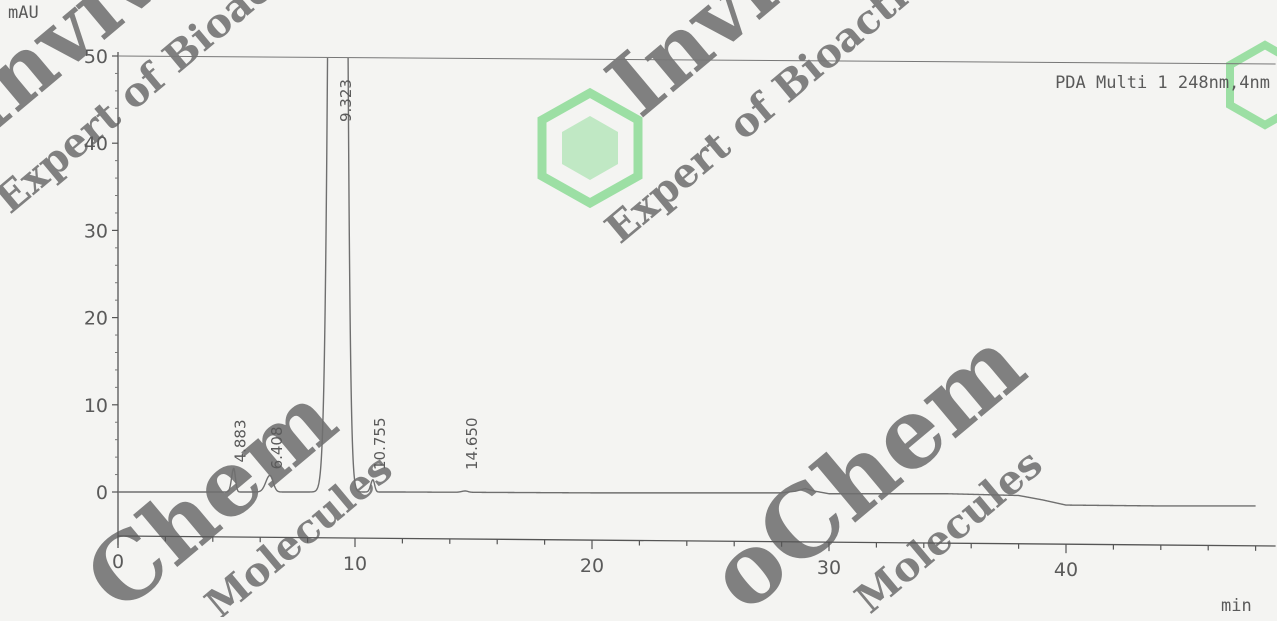  What do you see at coordinates (696, 541) in the screenshot?
I see `x-axis-line` at bounding box center [696, 541].